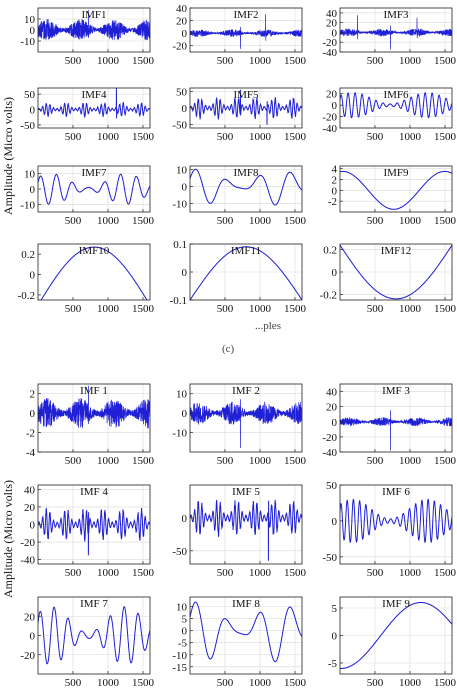 This screenshot has height=694, width=457. Describe the element at coordinates (332, 393) in the screenshot. I see `y-tick-label: 40` at that location.